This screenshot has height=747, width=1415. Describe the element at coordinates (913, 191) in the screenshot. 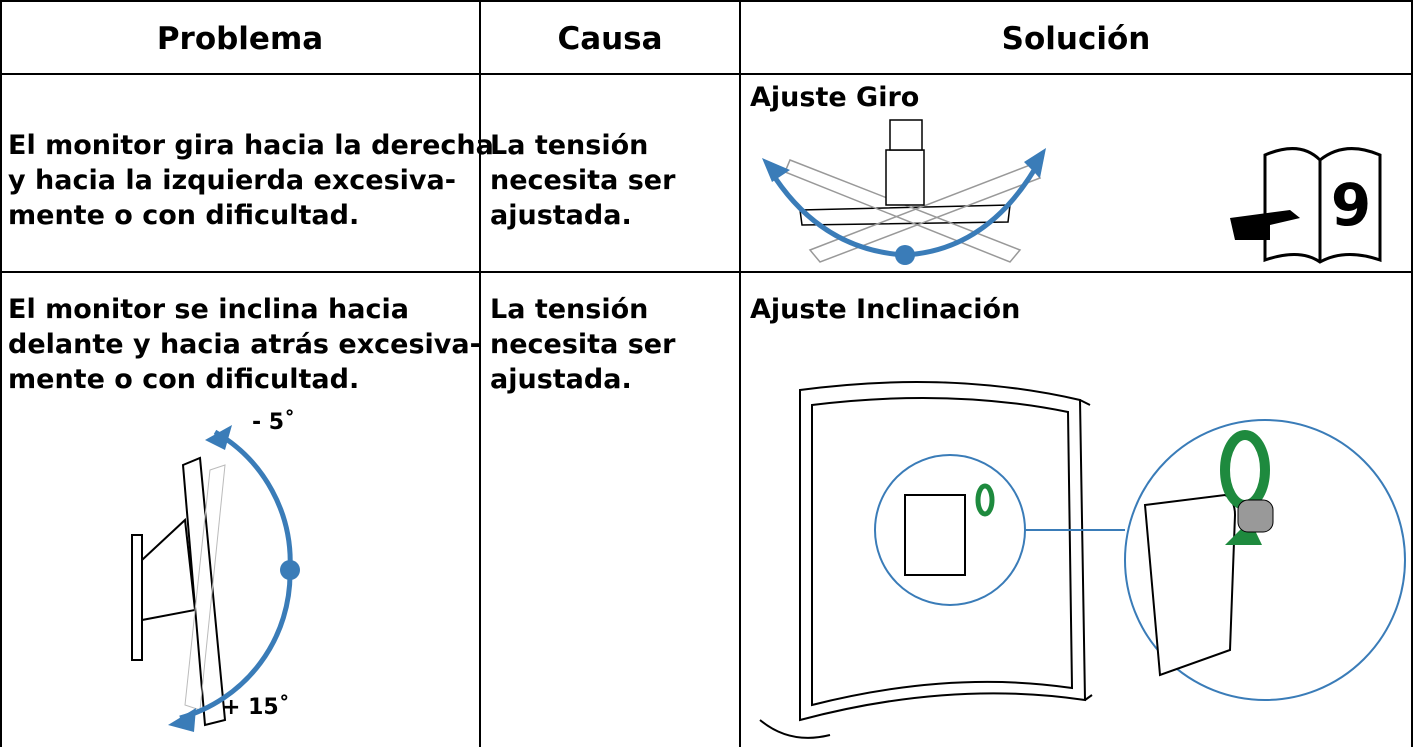

I see `swivel-illustration` at that location.